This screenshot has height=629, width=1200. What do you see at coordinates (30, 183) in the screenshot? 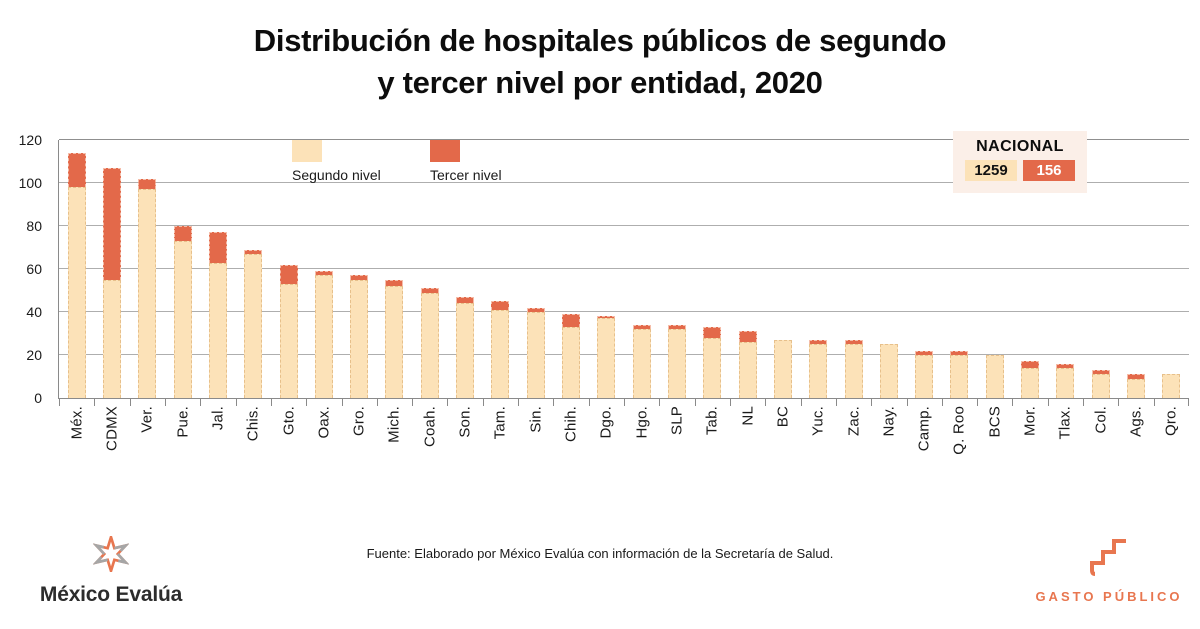
I see `y-axis-tick-label: 100` at bounding box center [30, 183].